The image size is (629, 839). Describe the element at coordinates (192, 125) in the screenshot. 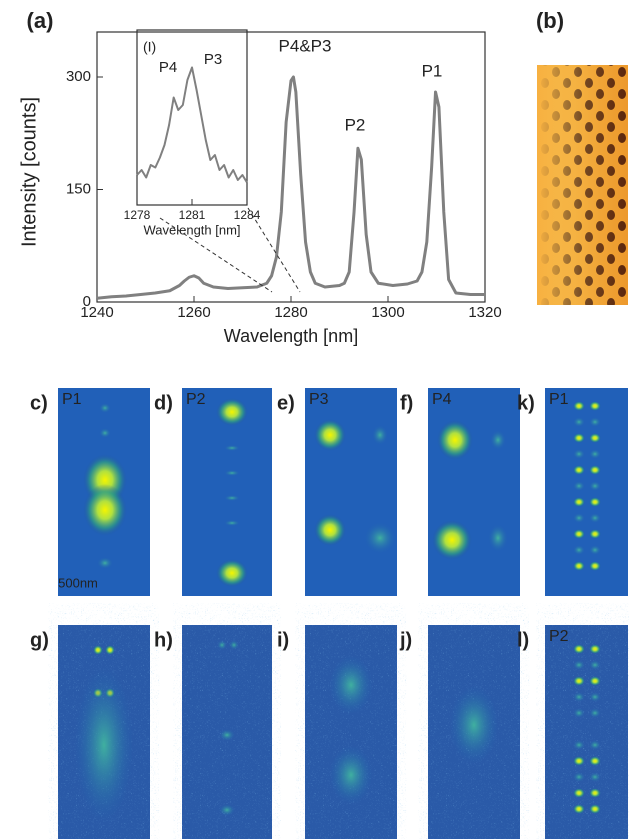

I see `spectrum-line` at that location.